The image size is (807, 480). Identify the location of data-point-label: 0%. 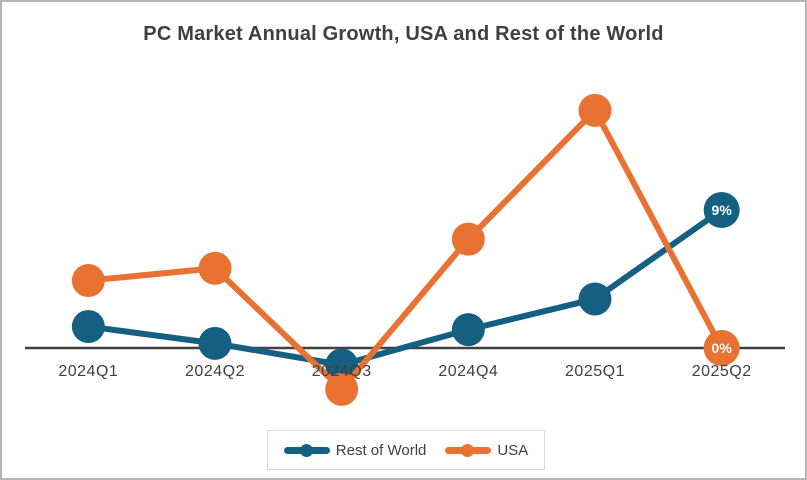
(722, 348).